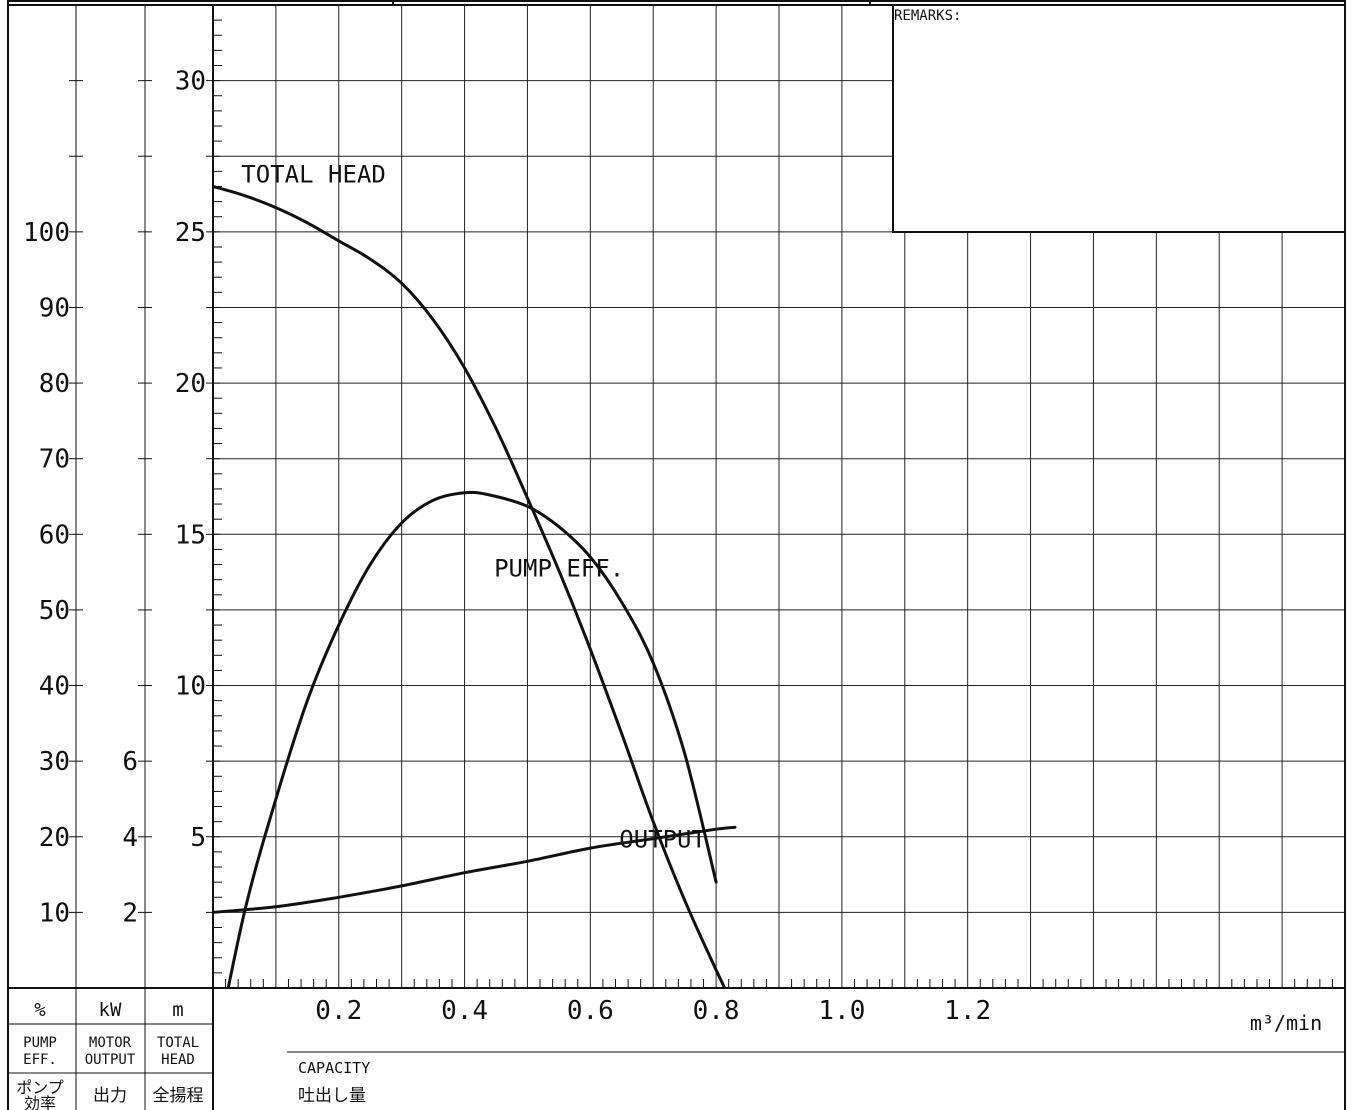 The height and width of the screenshot is (1110, 1352). Describe the element at coordinates (54, 308) in the screenshot. I see `efficiency-tick-label: 90` at that location.